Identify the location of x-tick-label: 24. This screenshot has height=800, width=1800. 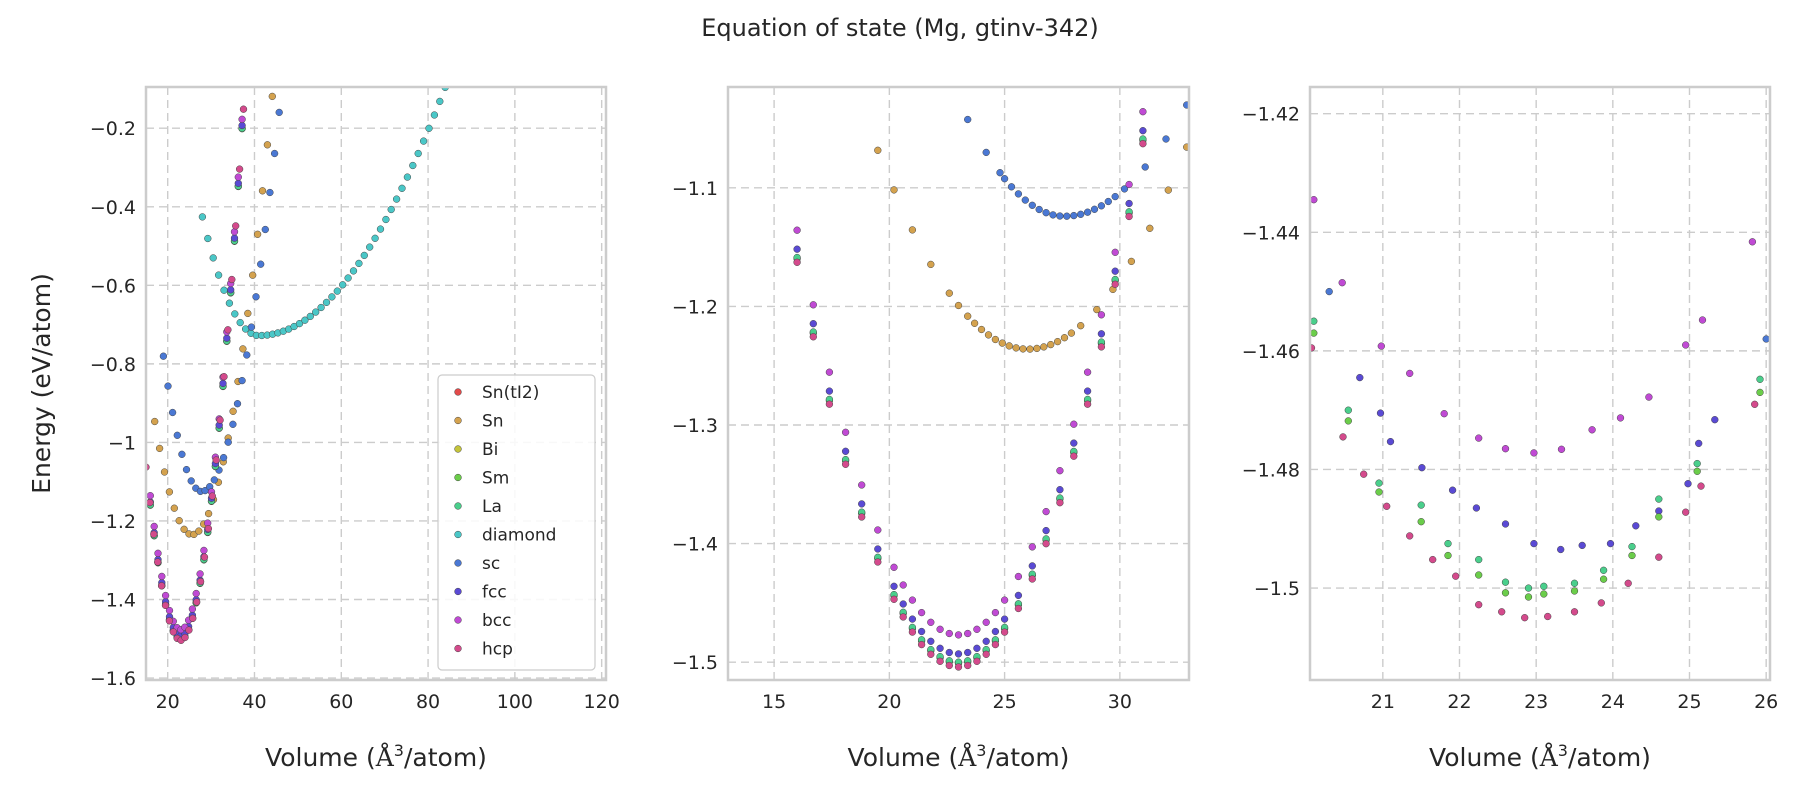
(1613, 702).